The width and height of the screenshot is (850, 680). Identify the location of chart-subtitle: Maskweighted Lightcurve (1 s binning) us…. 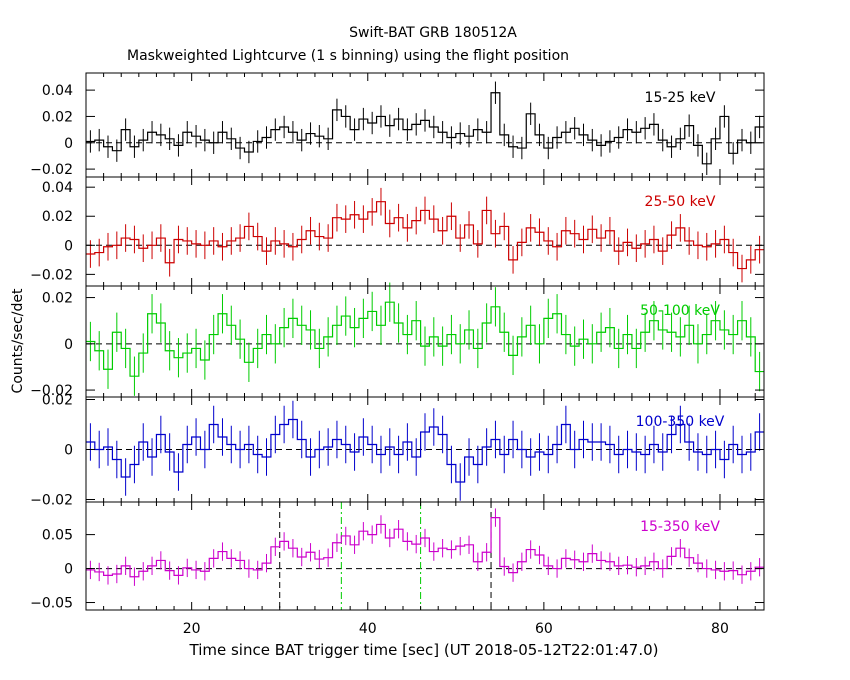
(348, 56).